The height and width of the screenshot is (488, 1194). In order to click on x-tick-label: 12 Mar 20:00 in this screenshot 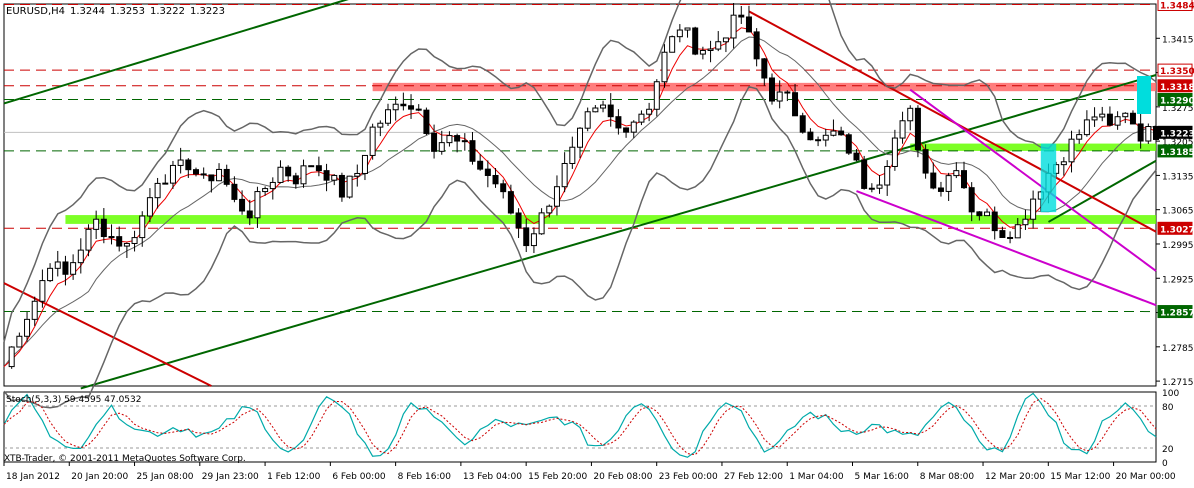, I will do `click(1015, 477)`.